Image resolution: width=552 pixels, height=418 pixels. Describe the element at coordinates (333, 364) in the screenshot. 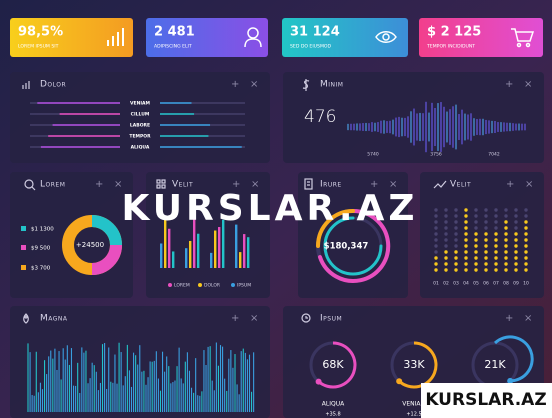

I see `gauge-value: 68K` at that location.